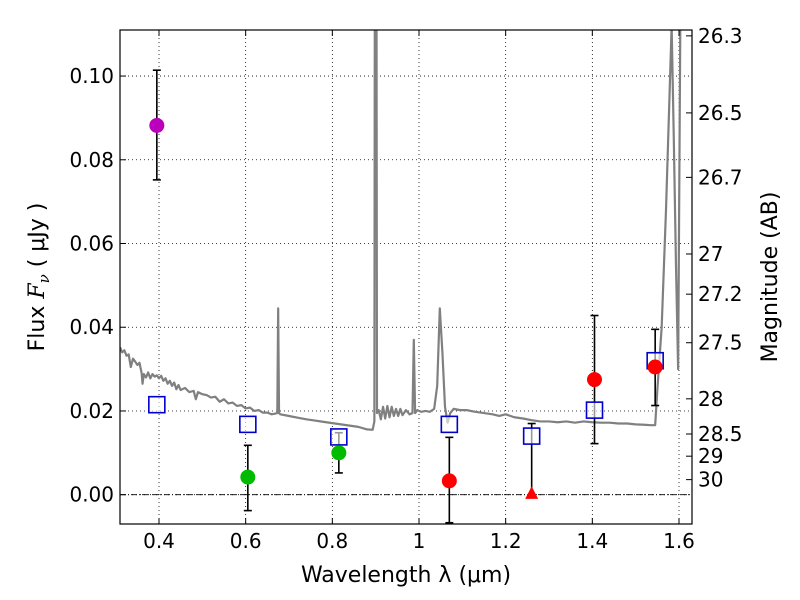  I want to click on right-tick-label: 27.2, so click(720, 294).